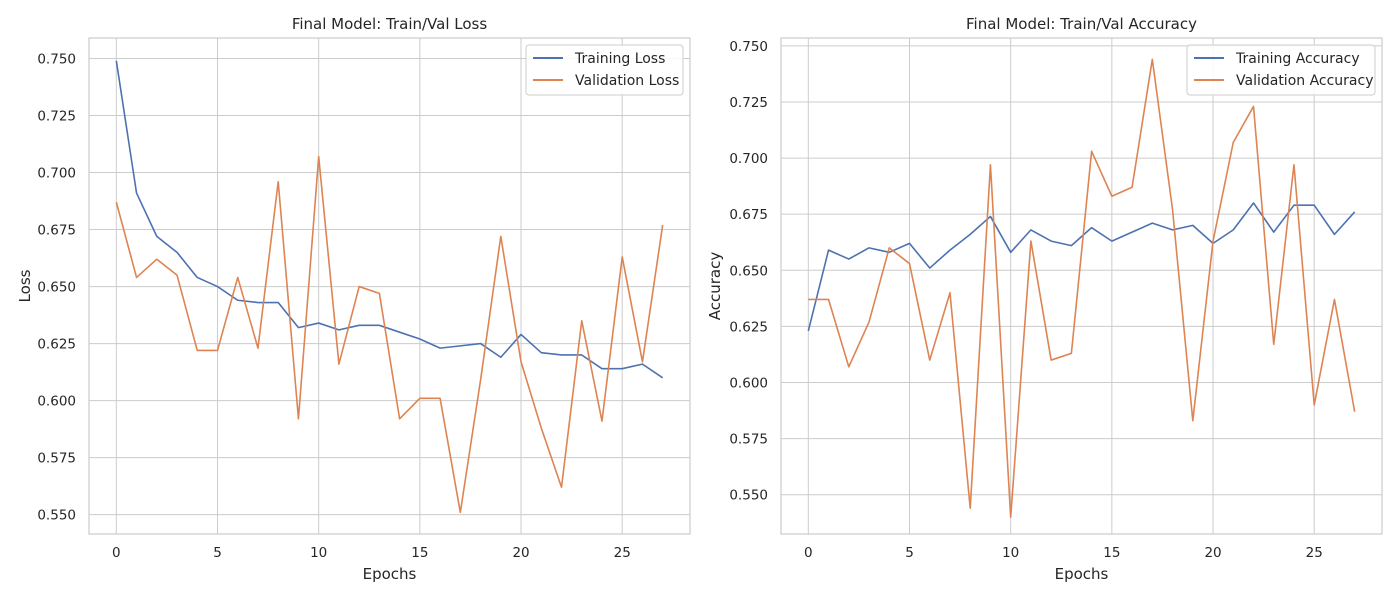  What do you see at coordinates (748, 440) in the screenshot?
I see `accuracy-y-tick-label: 0.575` at bounding box center [748, 440].